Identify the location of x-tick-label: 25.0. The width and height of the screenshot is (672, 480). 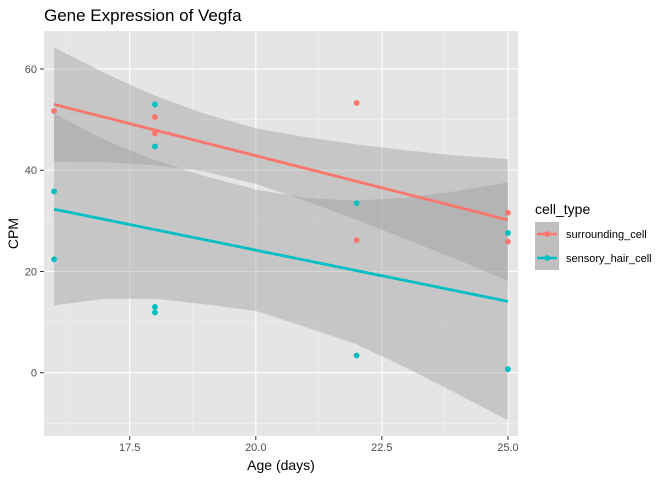
(507, 448).